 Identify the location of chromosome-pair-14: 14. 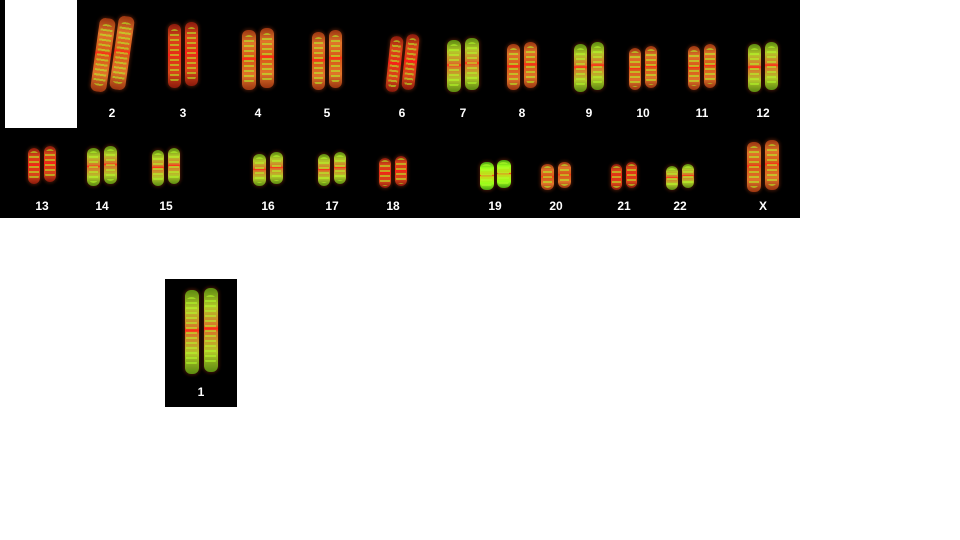
(102, 180).